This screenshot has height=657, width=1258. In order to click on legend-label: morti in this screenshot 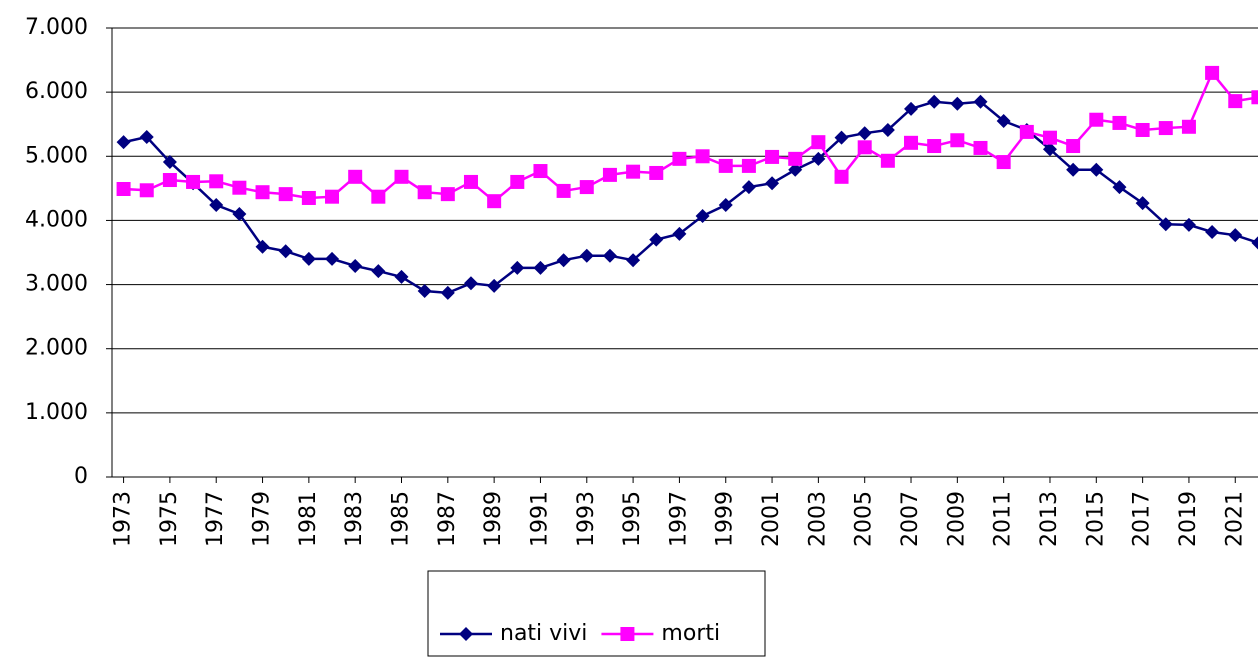, I will do `click(690, 633)`.